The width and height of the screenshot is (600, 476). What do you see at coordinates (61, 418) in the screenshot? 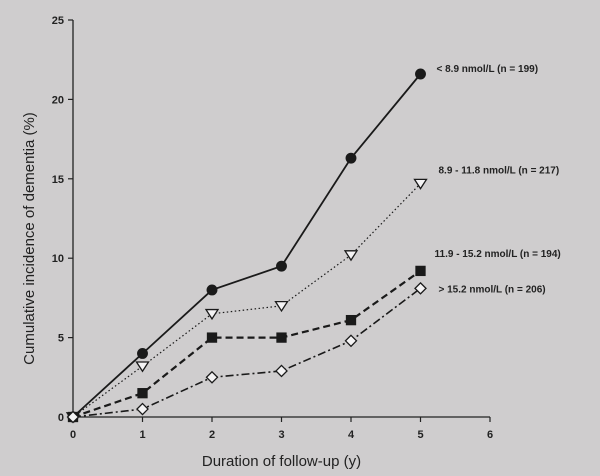
I see `y-tick-label: 0` at bounding box center [61, 418].